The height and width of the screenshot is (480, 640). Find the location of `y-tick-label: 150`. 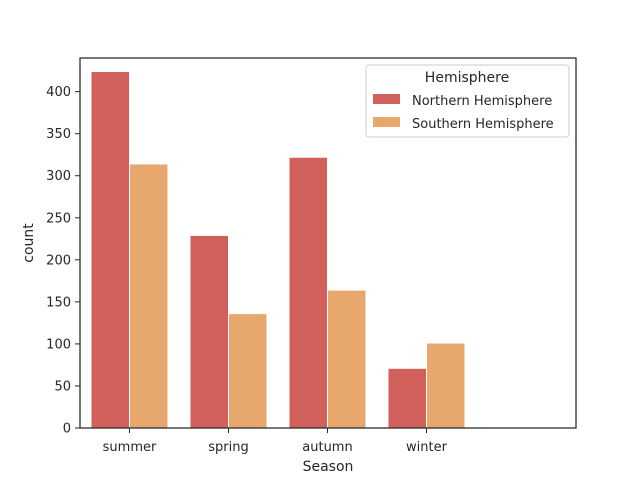

y-tick-label: 150 is located at coordinates (58, 302).